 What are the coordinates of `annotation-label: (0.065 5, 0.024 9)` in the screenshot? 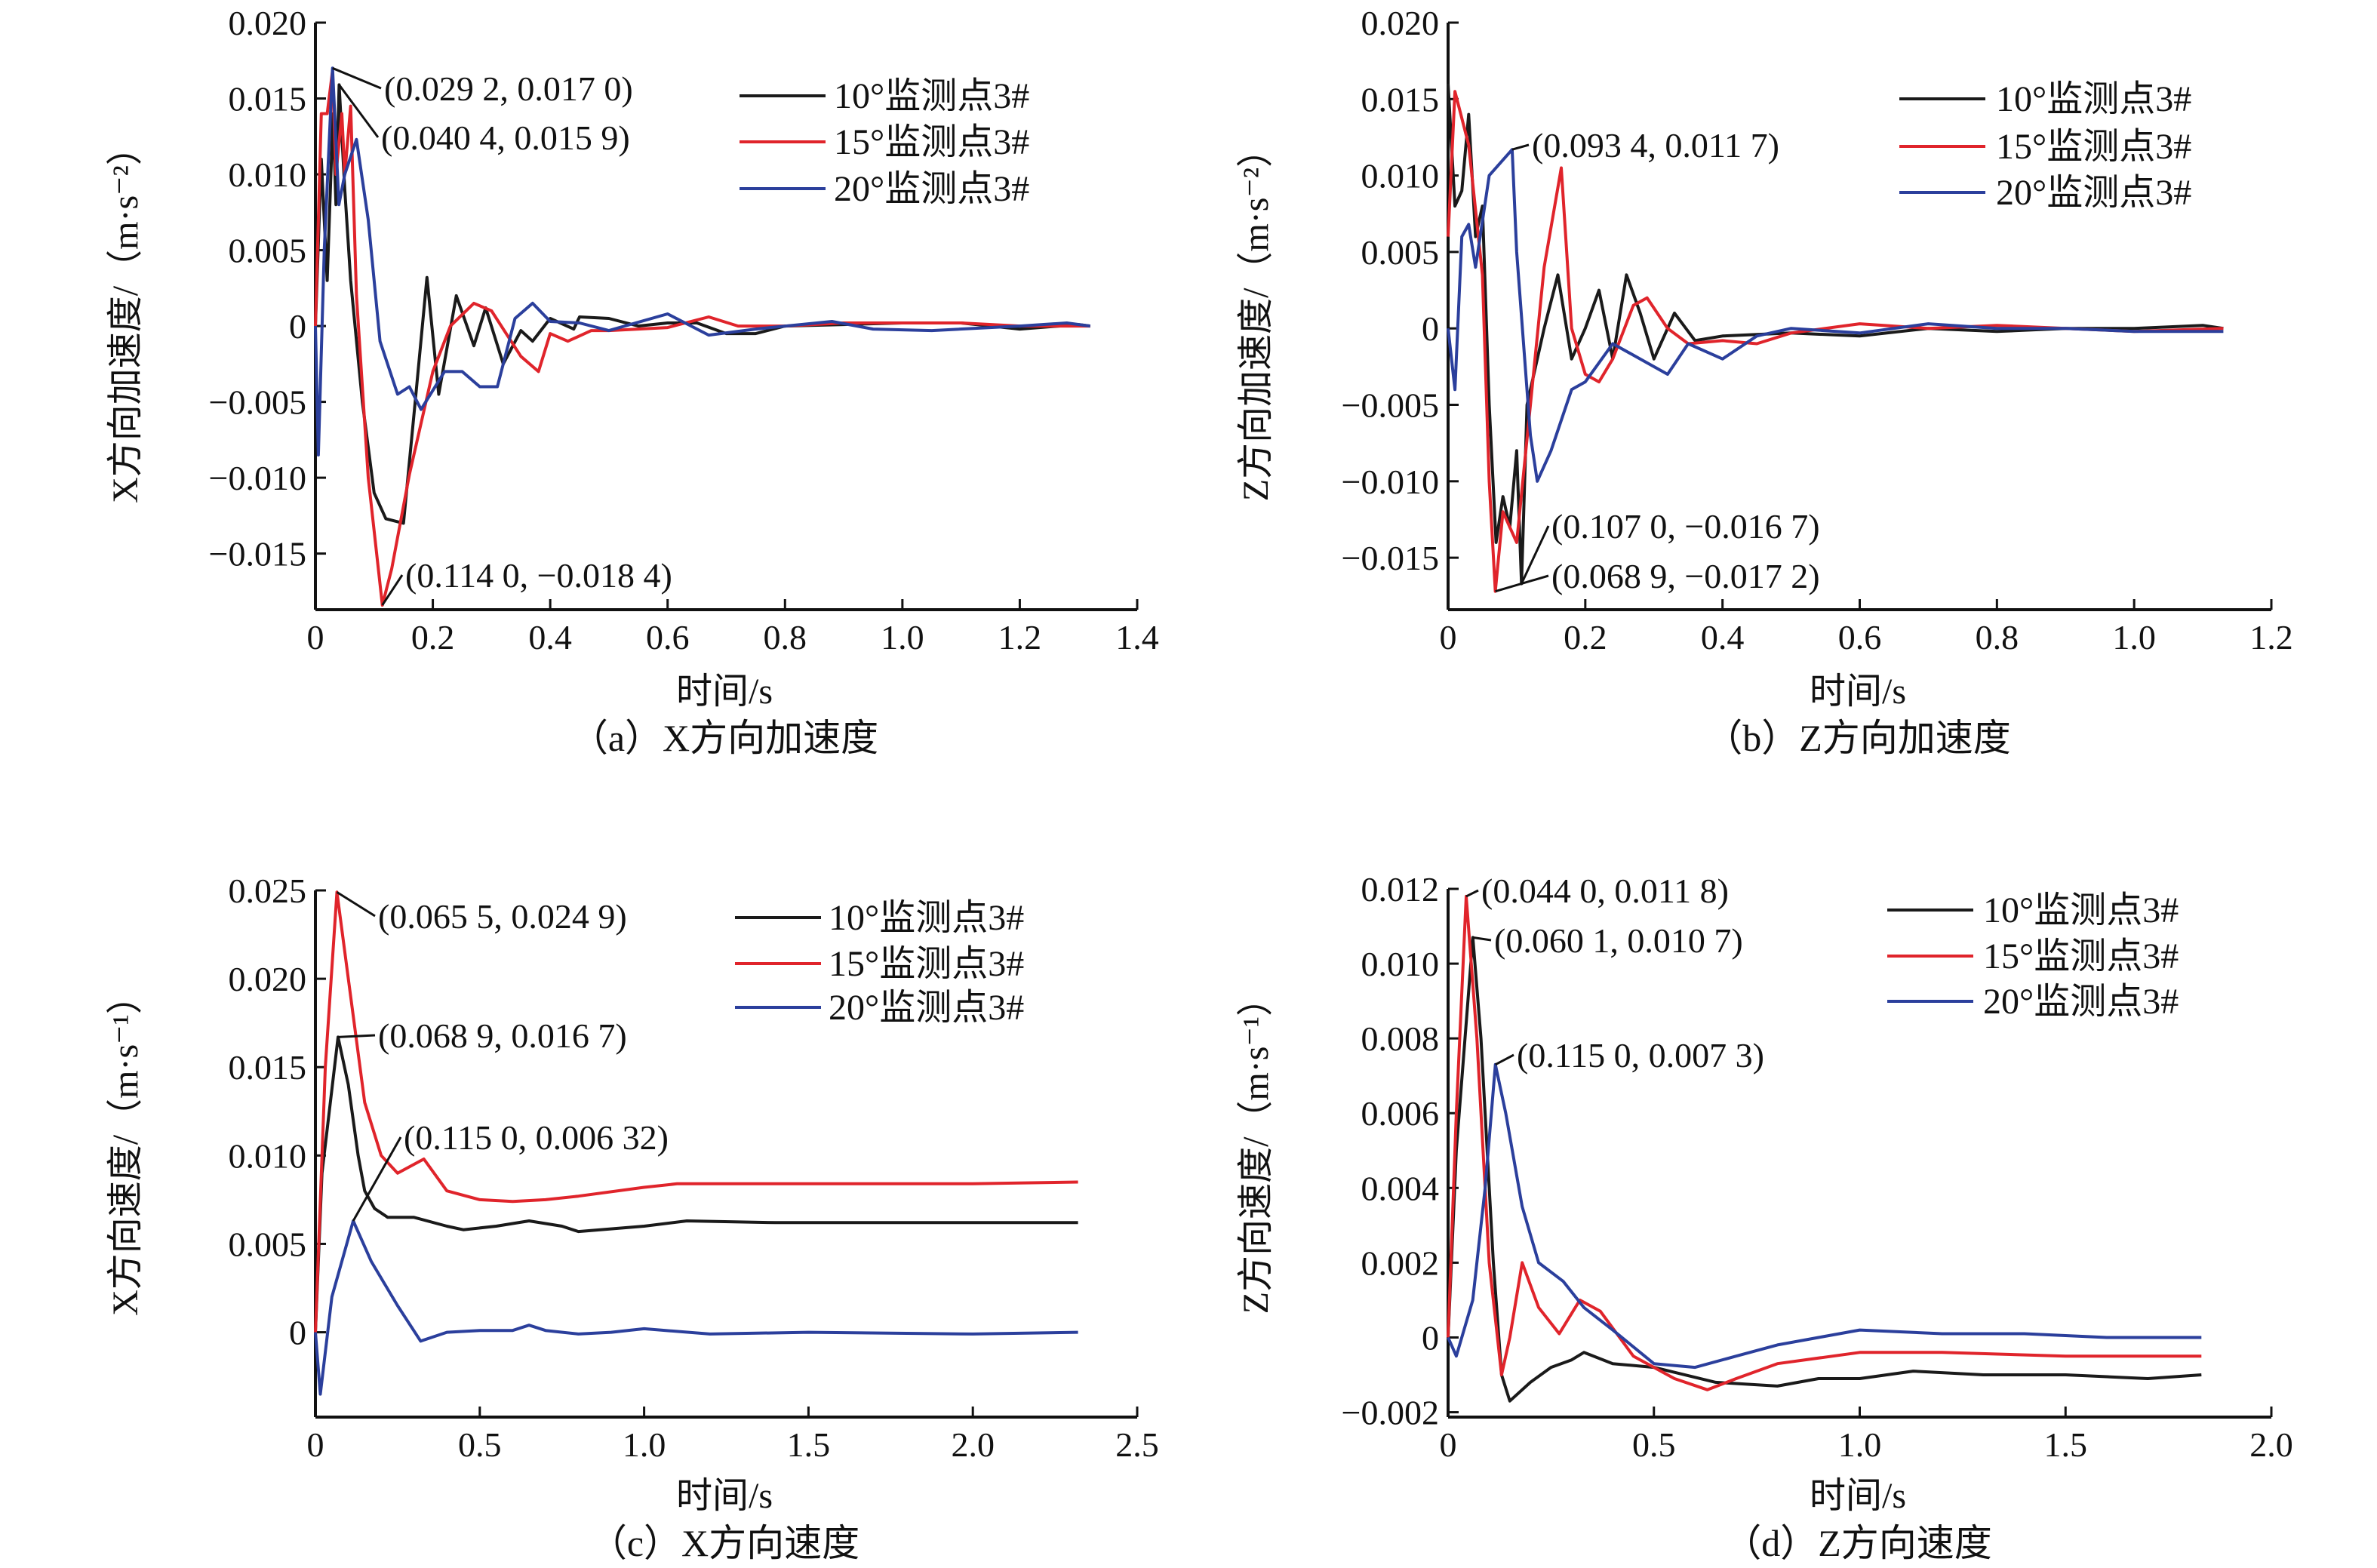 It's located at (503, 916).